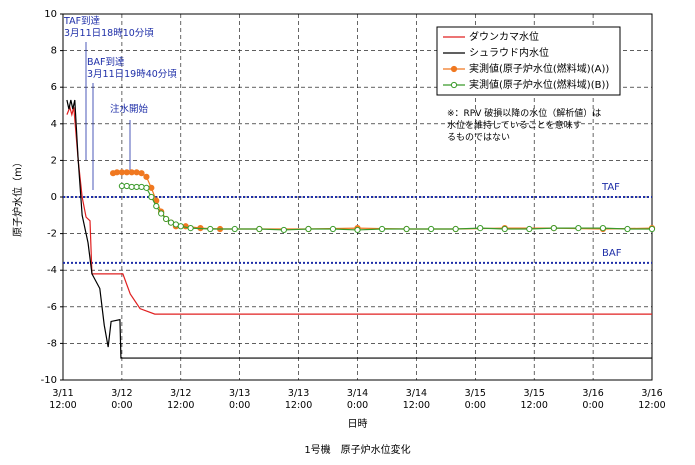 This screenshot has height=465, width=695. I want to click on annotation: BAF到達 3月11日19時40分頃, so click(132, 68).